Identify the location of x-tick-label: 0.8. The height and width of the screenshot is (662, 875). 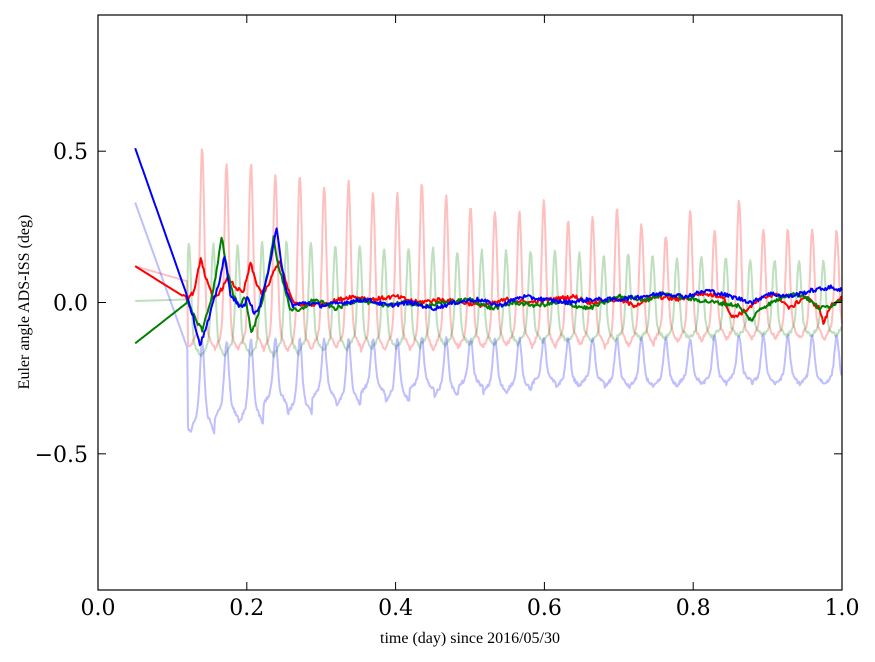
(693, 608).